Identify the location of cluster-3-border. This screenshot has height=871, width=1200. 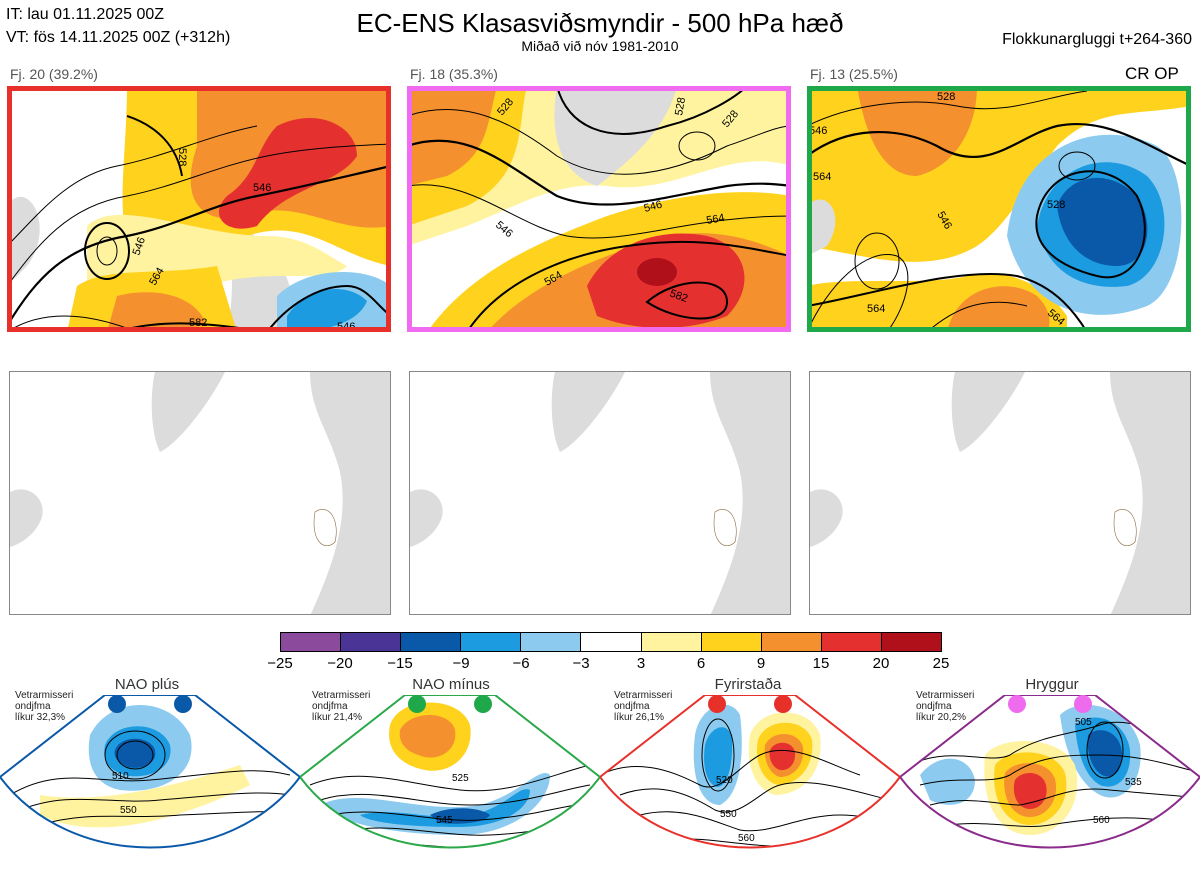
(999, 209).